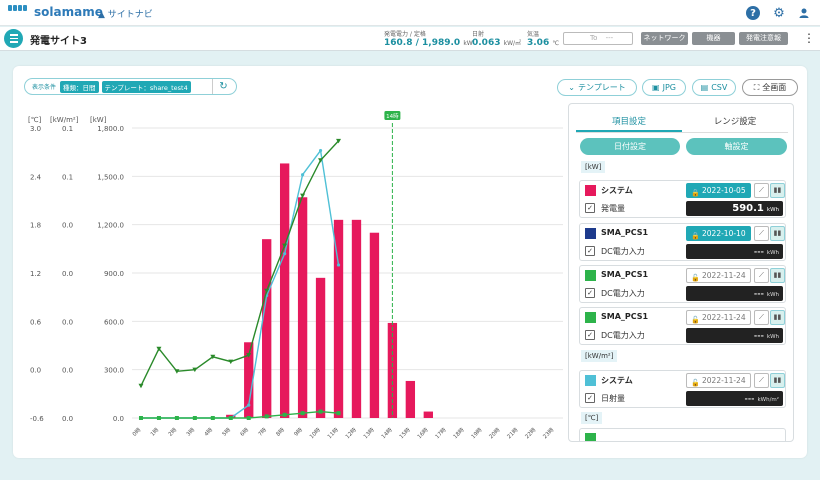 The width and height of the screenshot is (820, 480). I want to click on fullscreen-icon: ⛶, so click(756, 87).